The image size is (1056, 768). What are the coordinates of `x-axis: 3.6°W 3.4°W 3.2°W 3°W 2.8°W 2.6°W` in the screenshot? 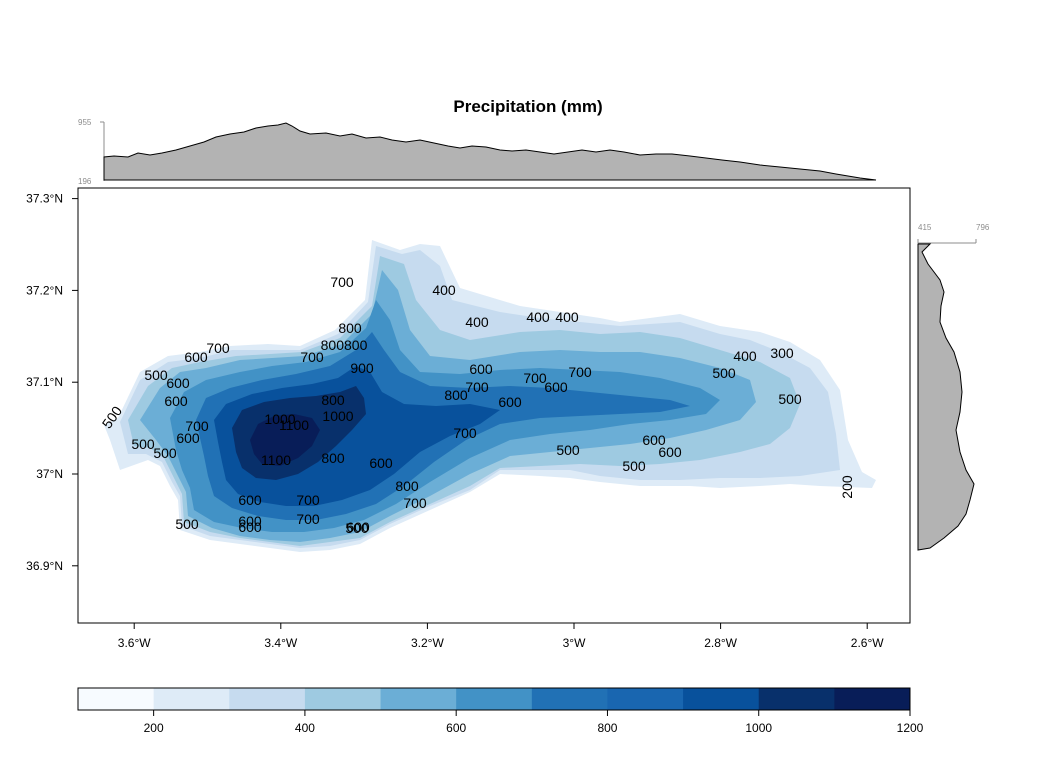 It's located at (501, 636).